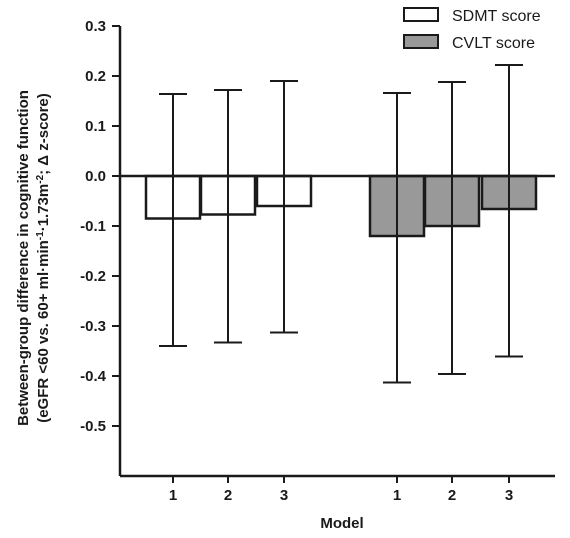 The width and height of the screenshot is (570, 538). I want to click on legend-swatch-sdmt, so click(421, 14).